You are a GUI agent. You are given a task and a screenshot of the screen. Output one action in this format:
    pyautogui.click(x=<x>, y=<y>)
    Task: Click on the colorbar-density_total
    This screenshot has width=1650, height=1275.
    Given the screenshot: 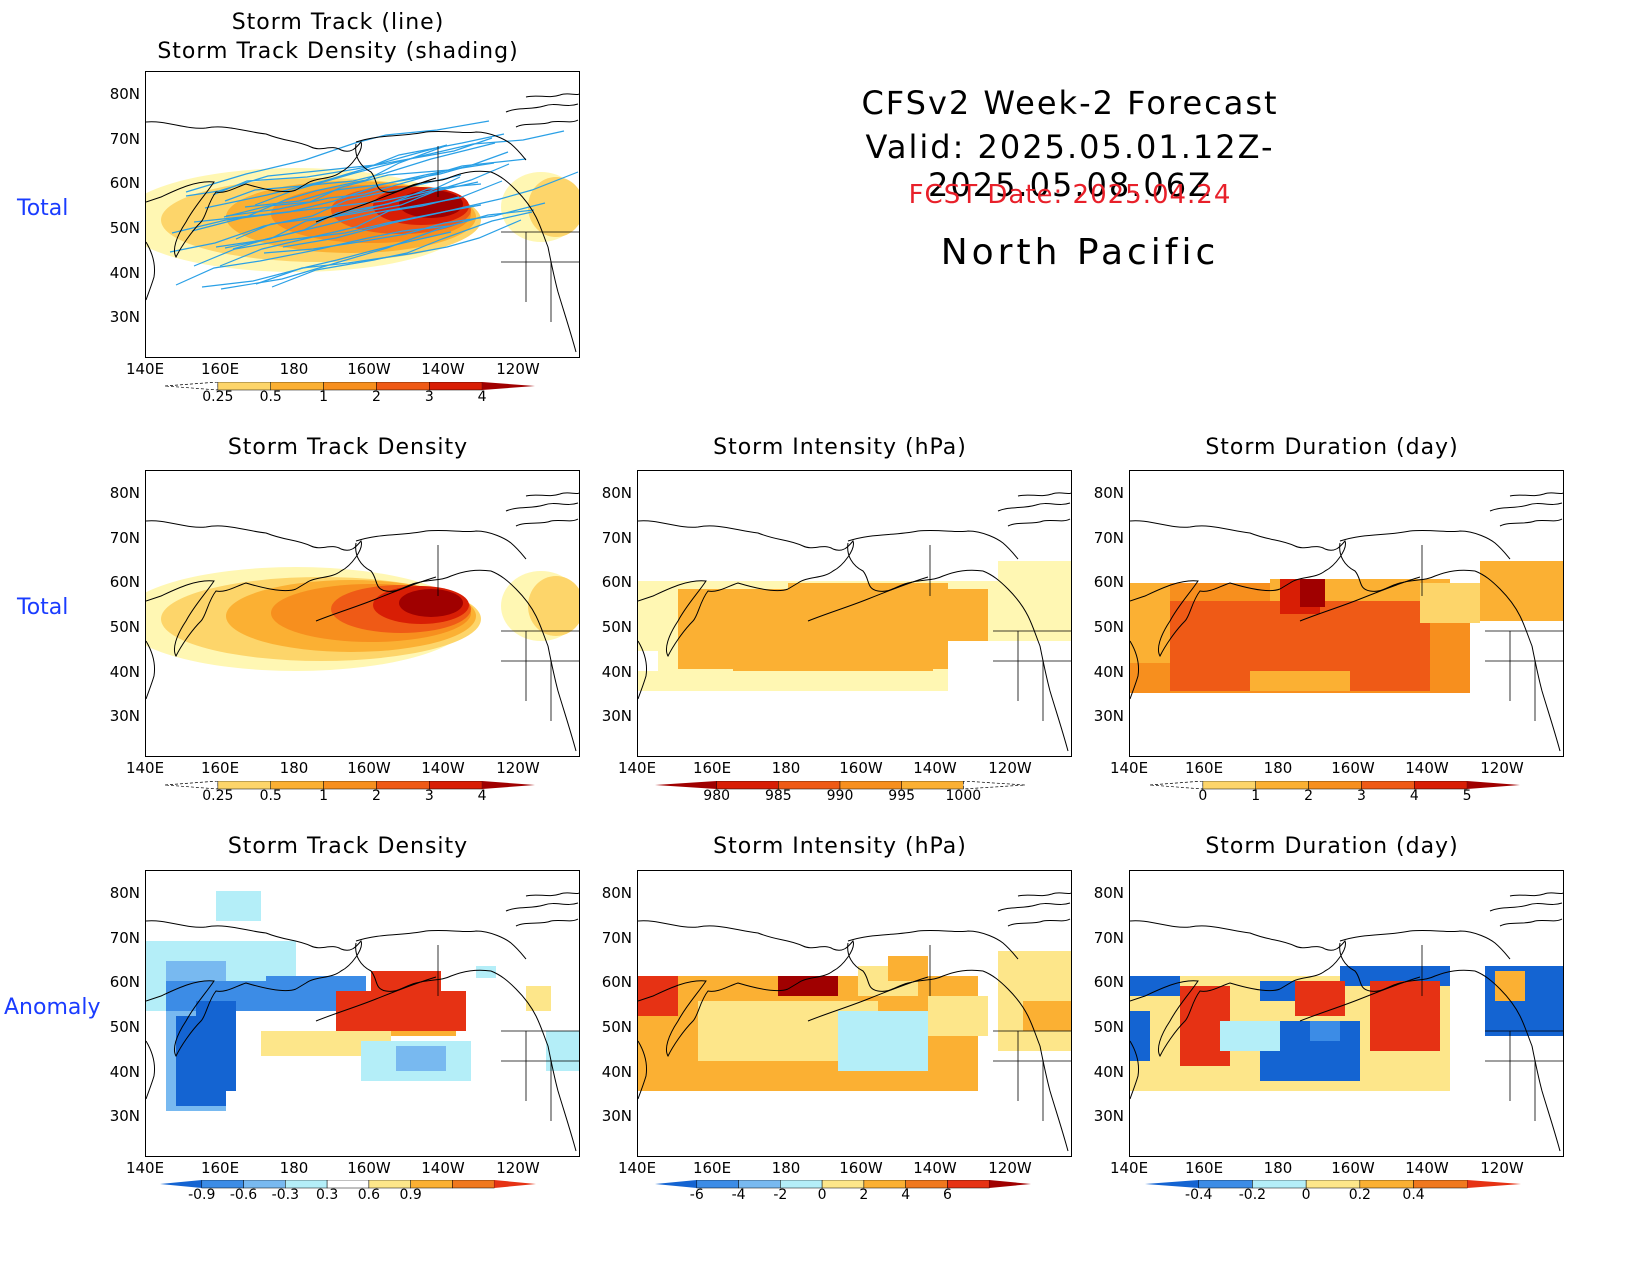 What is the action you would take?
    pyautogui.click(x=349, y=785)
    